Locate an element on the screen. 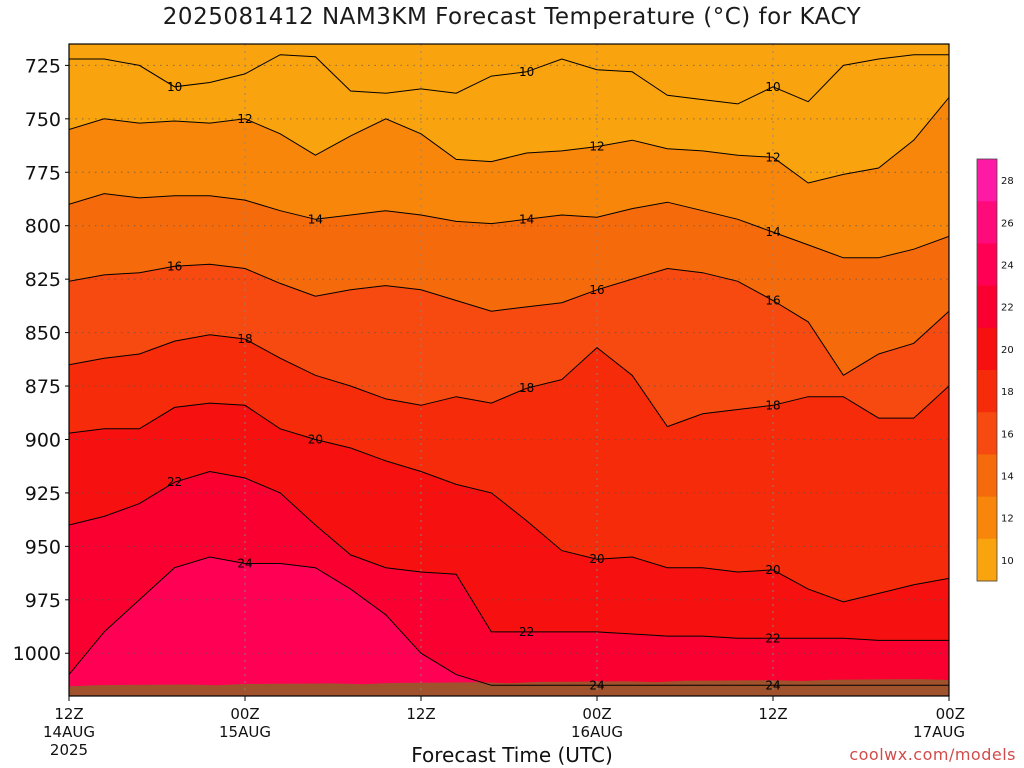 This screenshot has width=1024, height=768. x-axis-label: Forecast Time (UTC) is located at coordinates (512, 755).